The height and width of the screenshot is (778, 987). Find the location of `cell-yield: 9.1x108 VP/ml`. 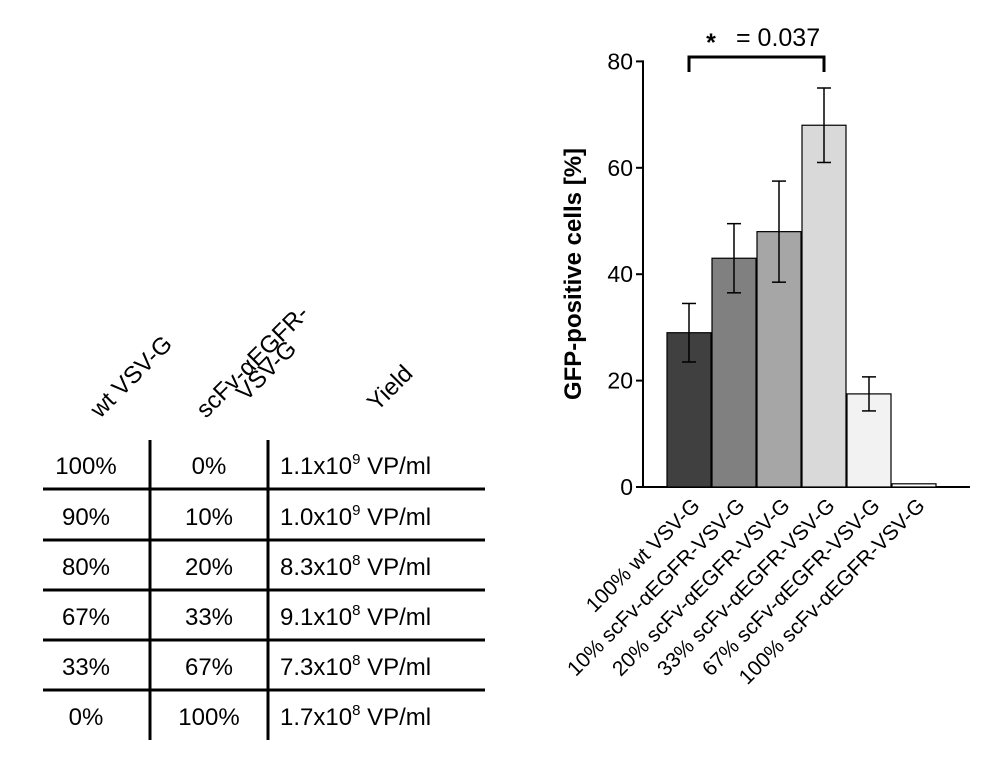

cell-yield: 9.1x108 VP/ml is located at coordinates (355, 616).